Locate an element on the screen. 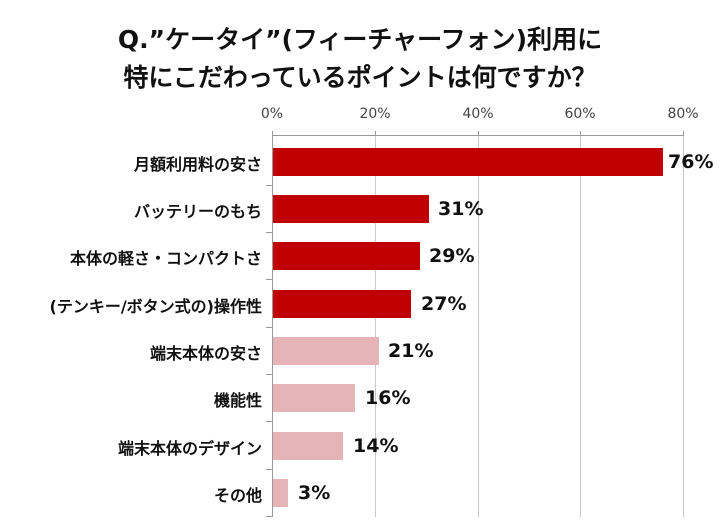  bar-functionality is located at coordinates (314, 398).